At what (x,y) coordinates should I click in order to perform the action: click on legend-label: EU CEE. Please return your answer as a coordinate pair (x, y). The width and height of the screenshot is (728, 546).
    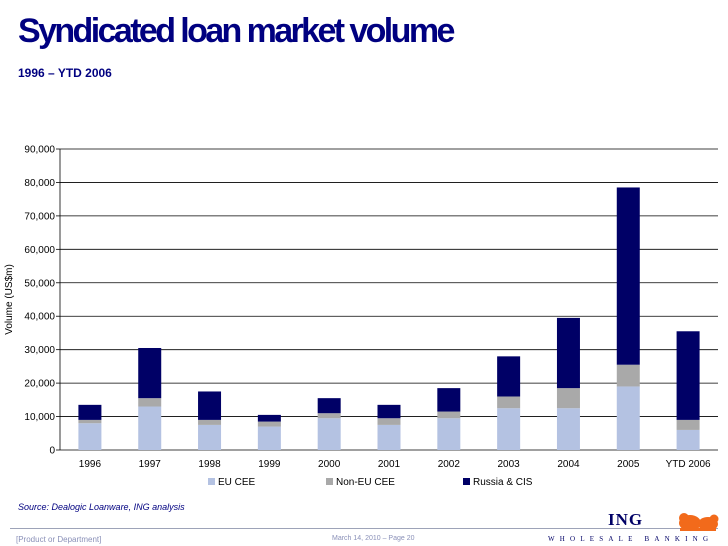
    Looking at the image, I should click on (237, 482).